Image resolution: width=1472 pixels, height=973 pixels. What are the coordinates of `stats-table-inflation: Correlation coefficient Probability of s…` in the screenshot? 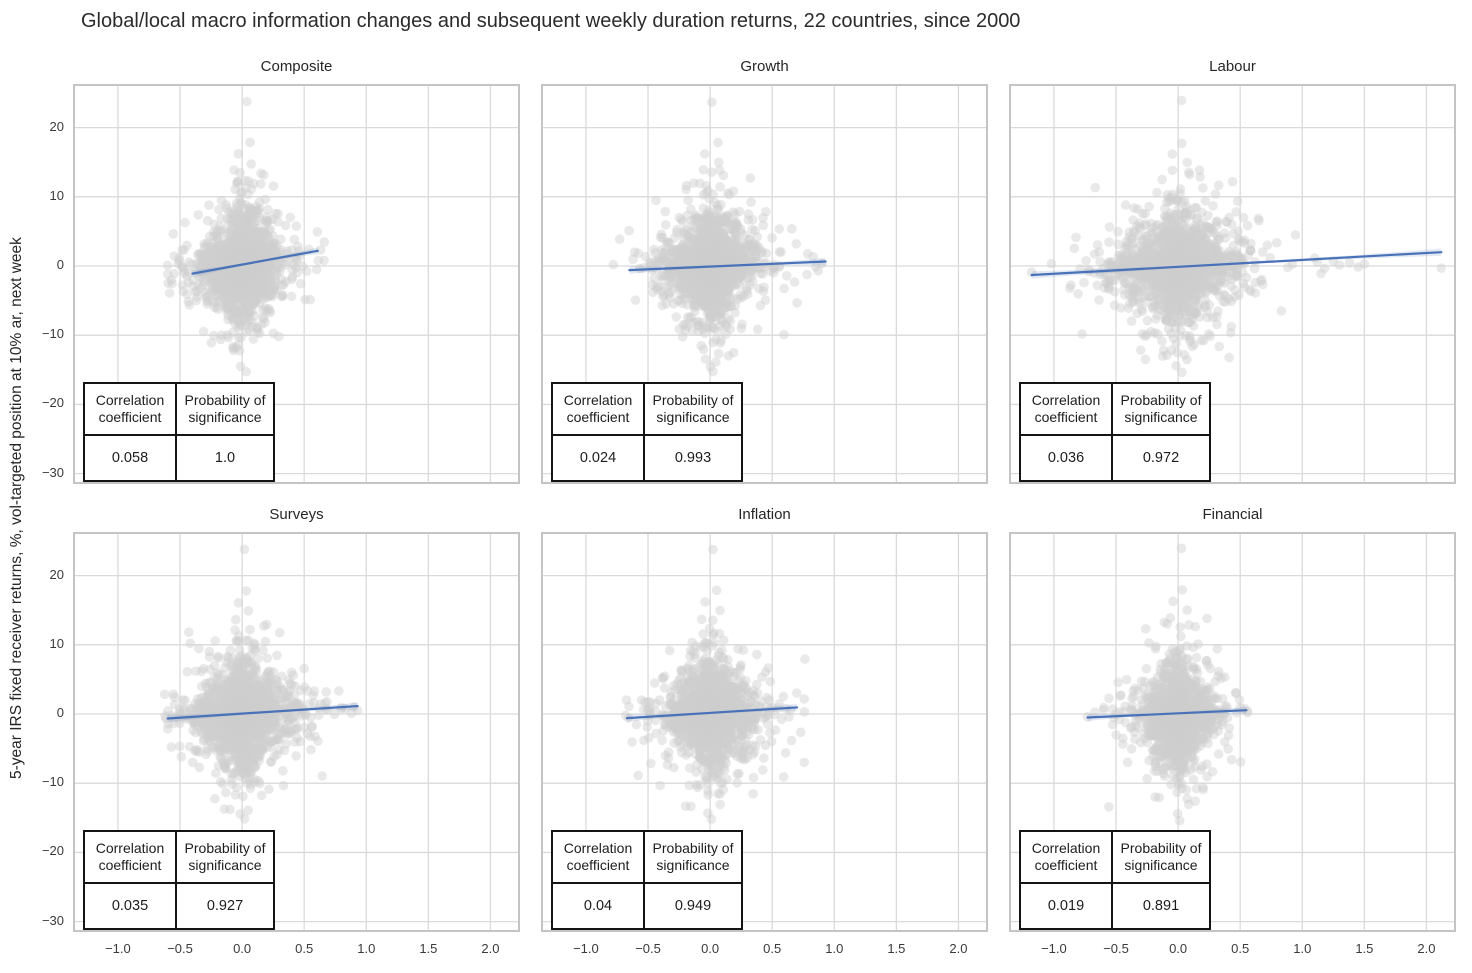 It's located at (647, 880).